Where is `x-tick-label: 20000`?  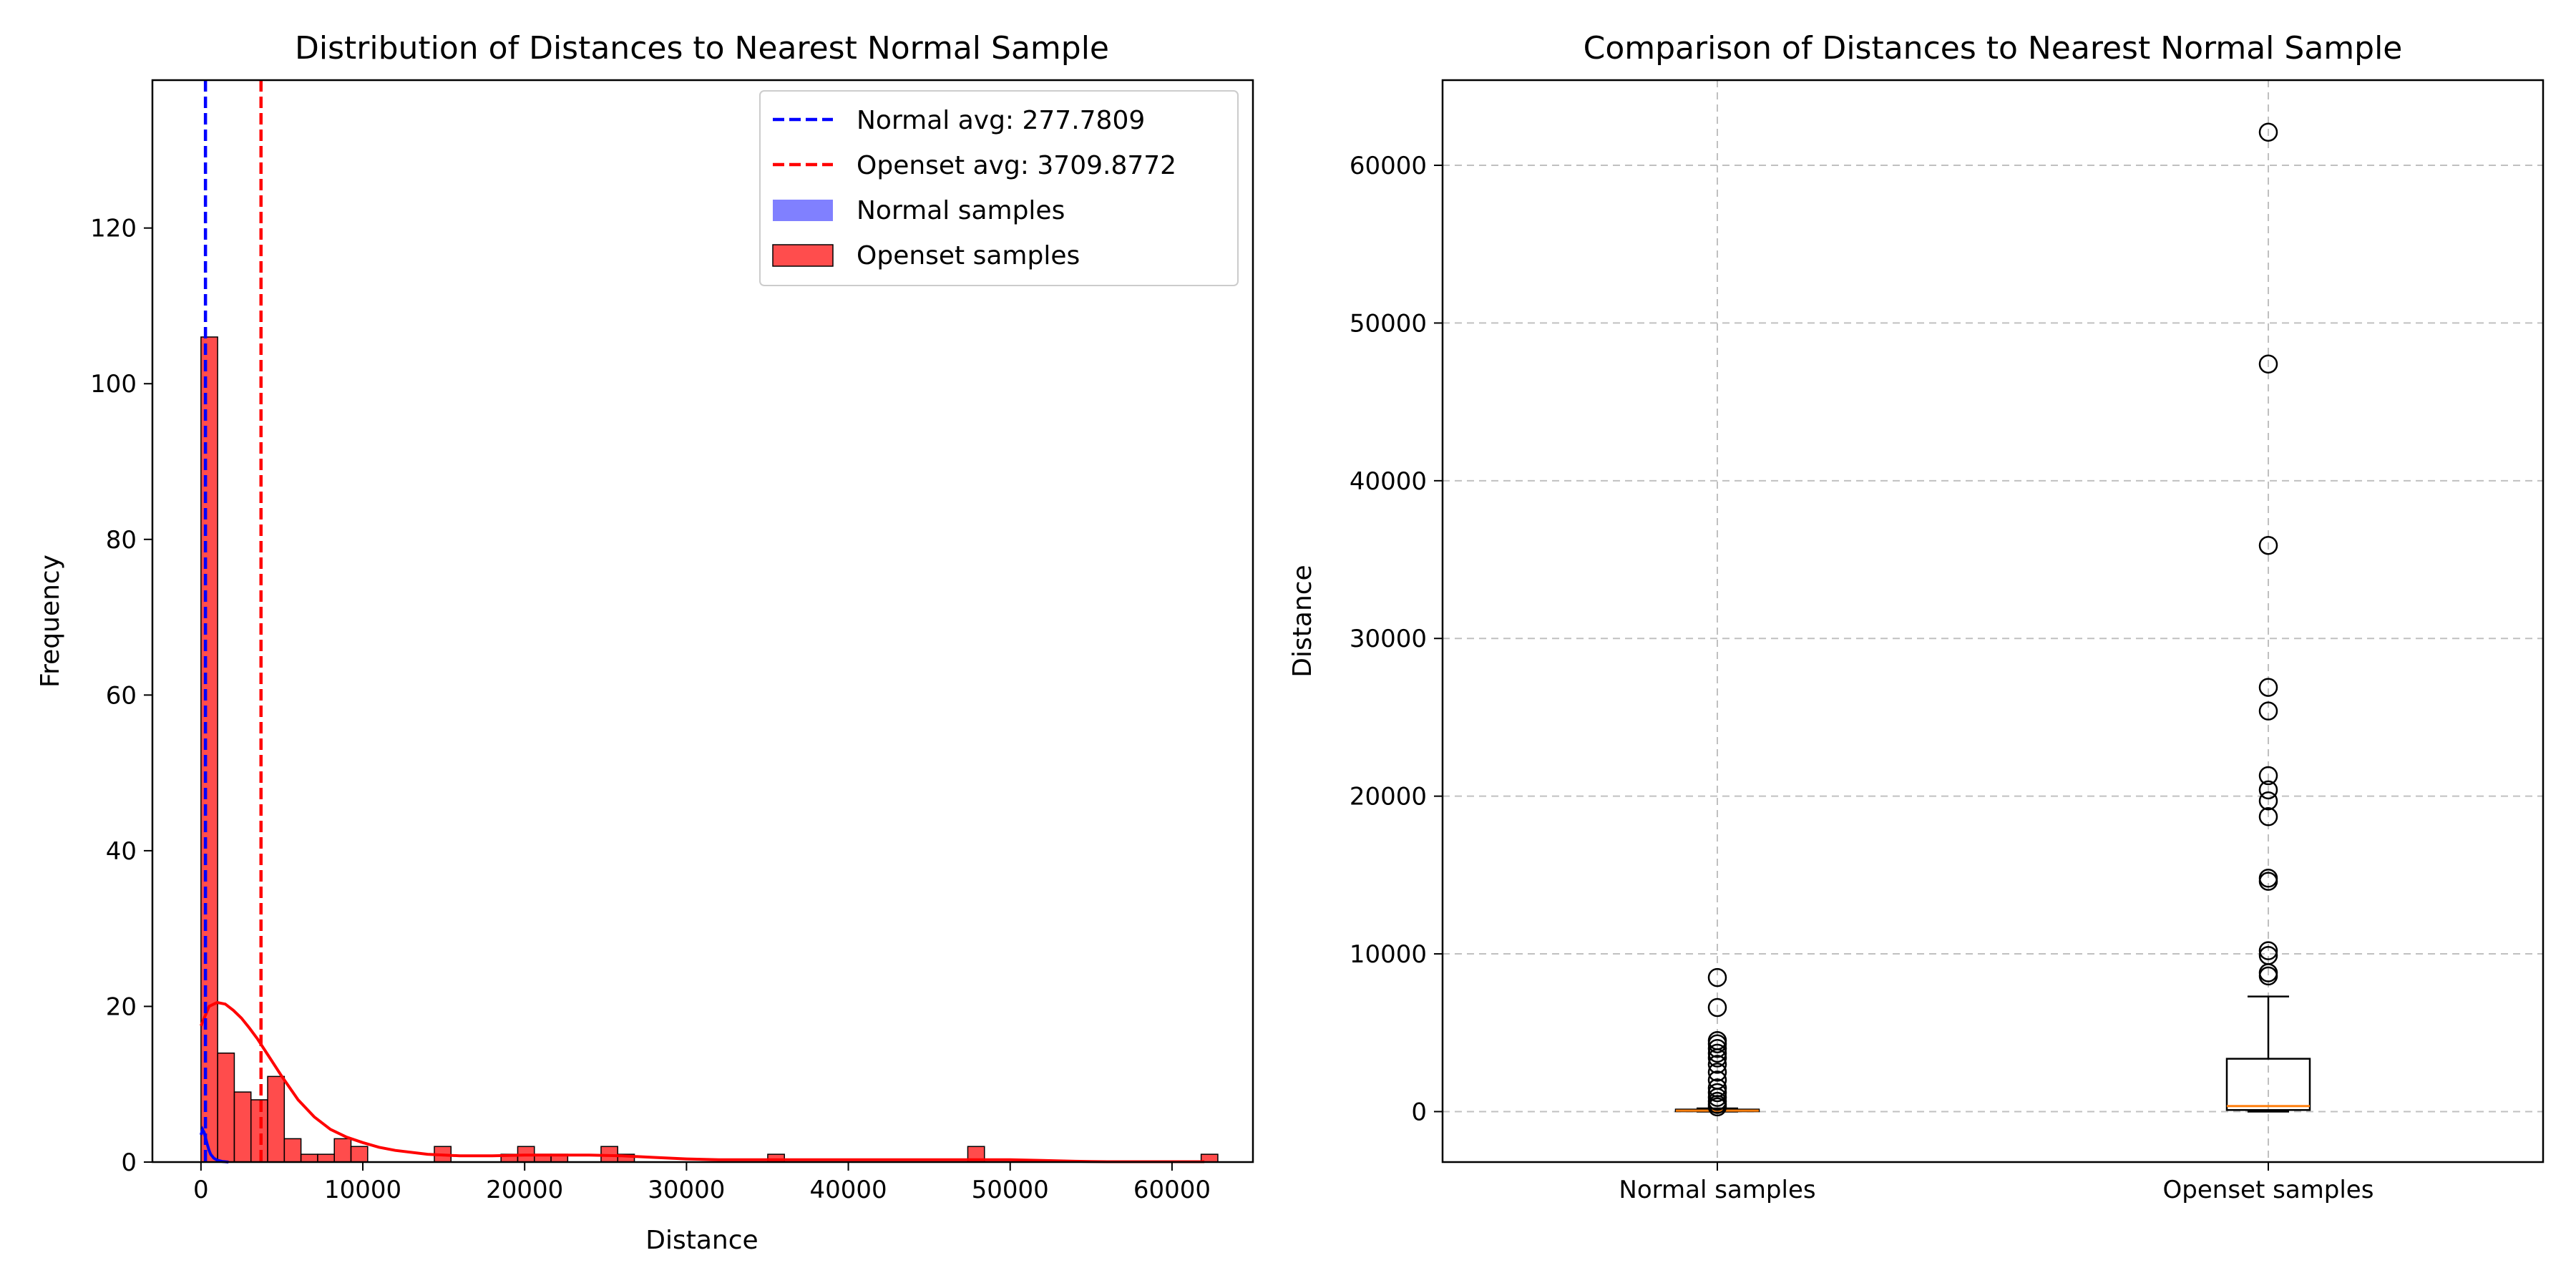 x-tick-label: 20000 is located at coordinates (524, 1190).